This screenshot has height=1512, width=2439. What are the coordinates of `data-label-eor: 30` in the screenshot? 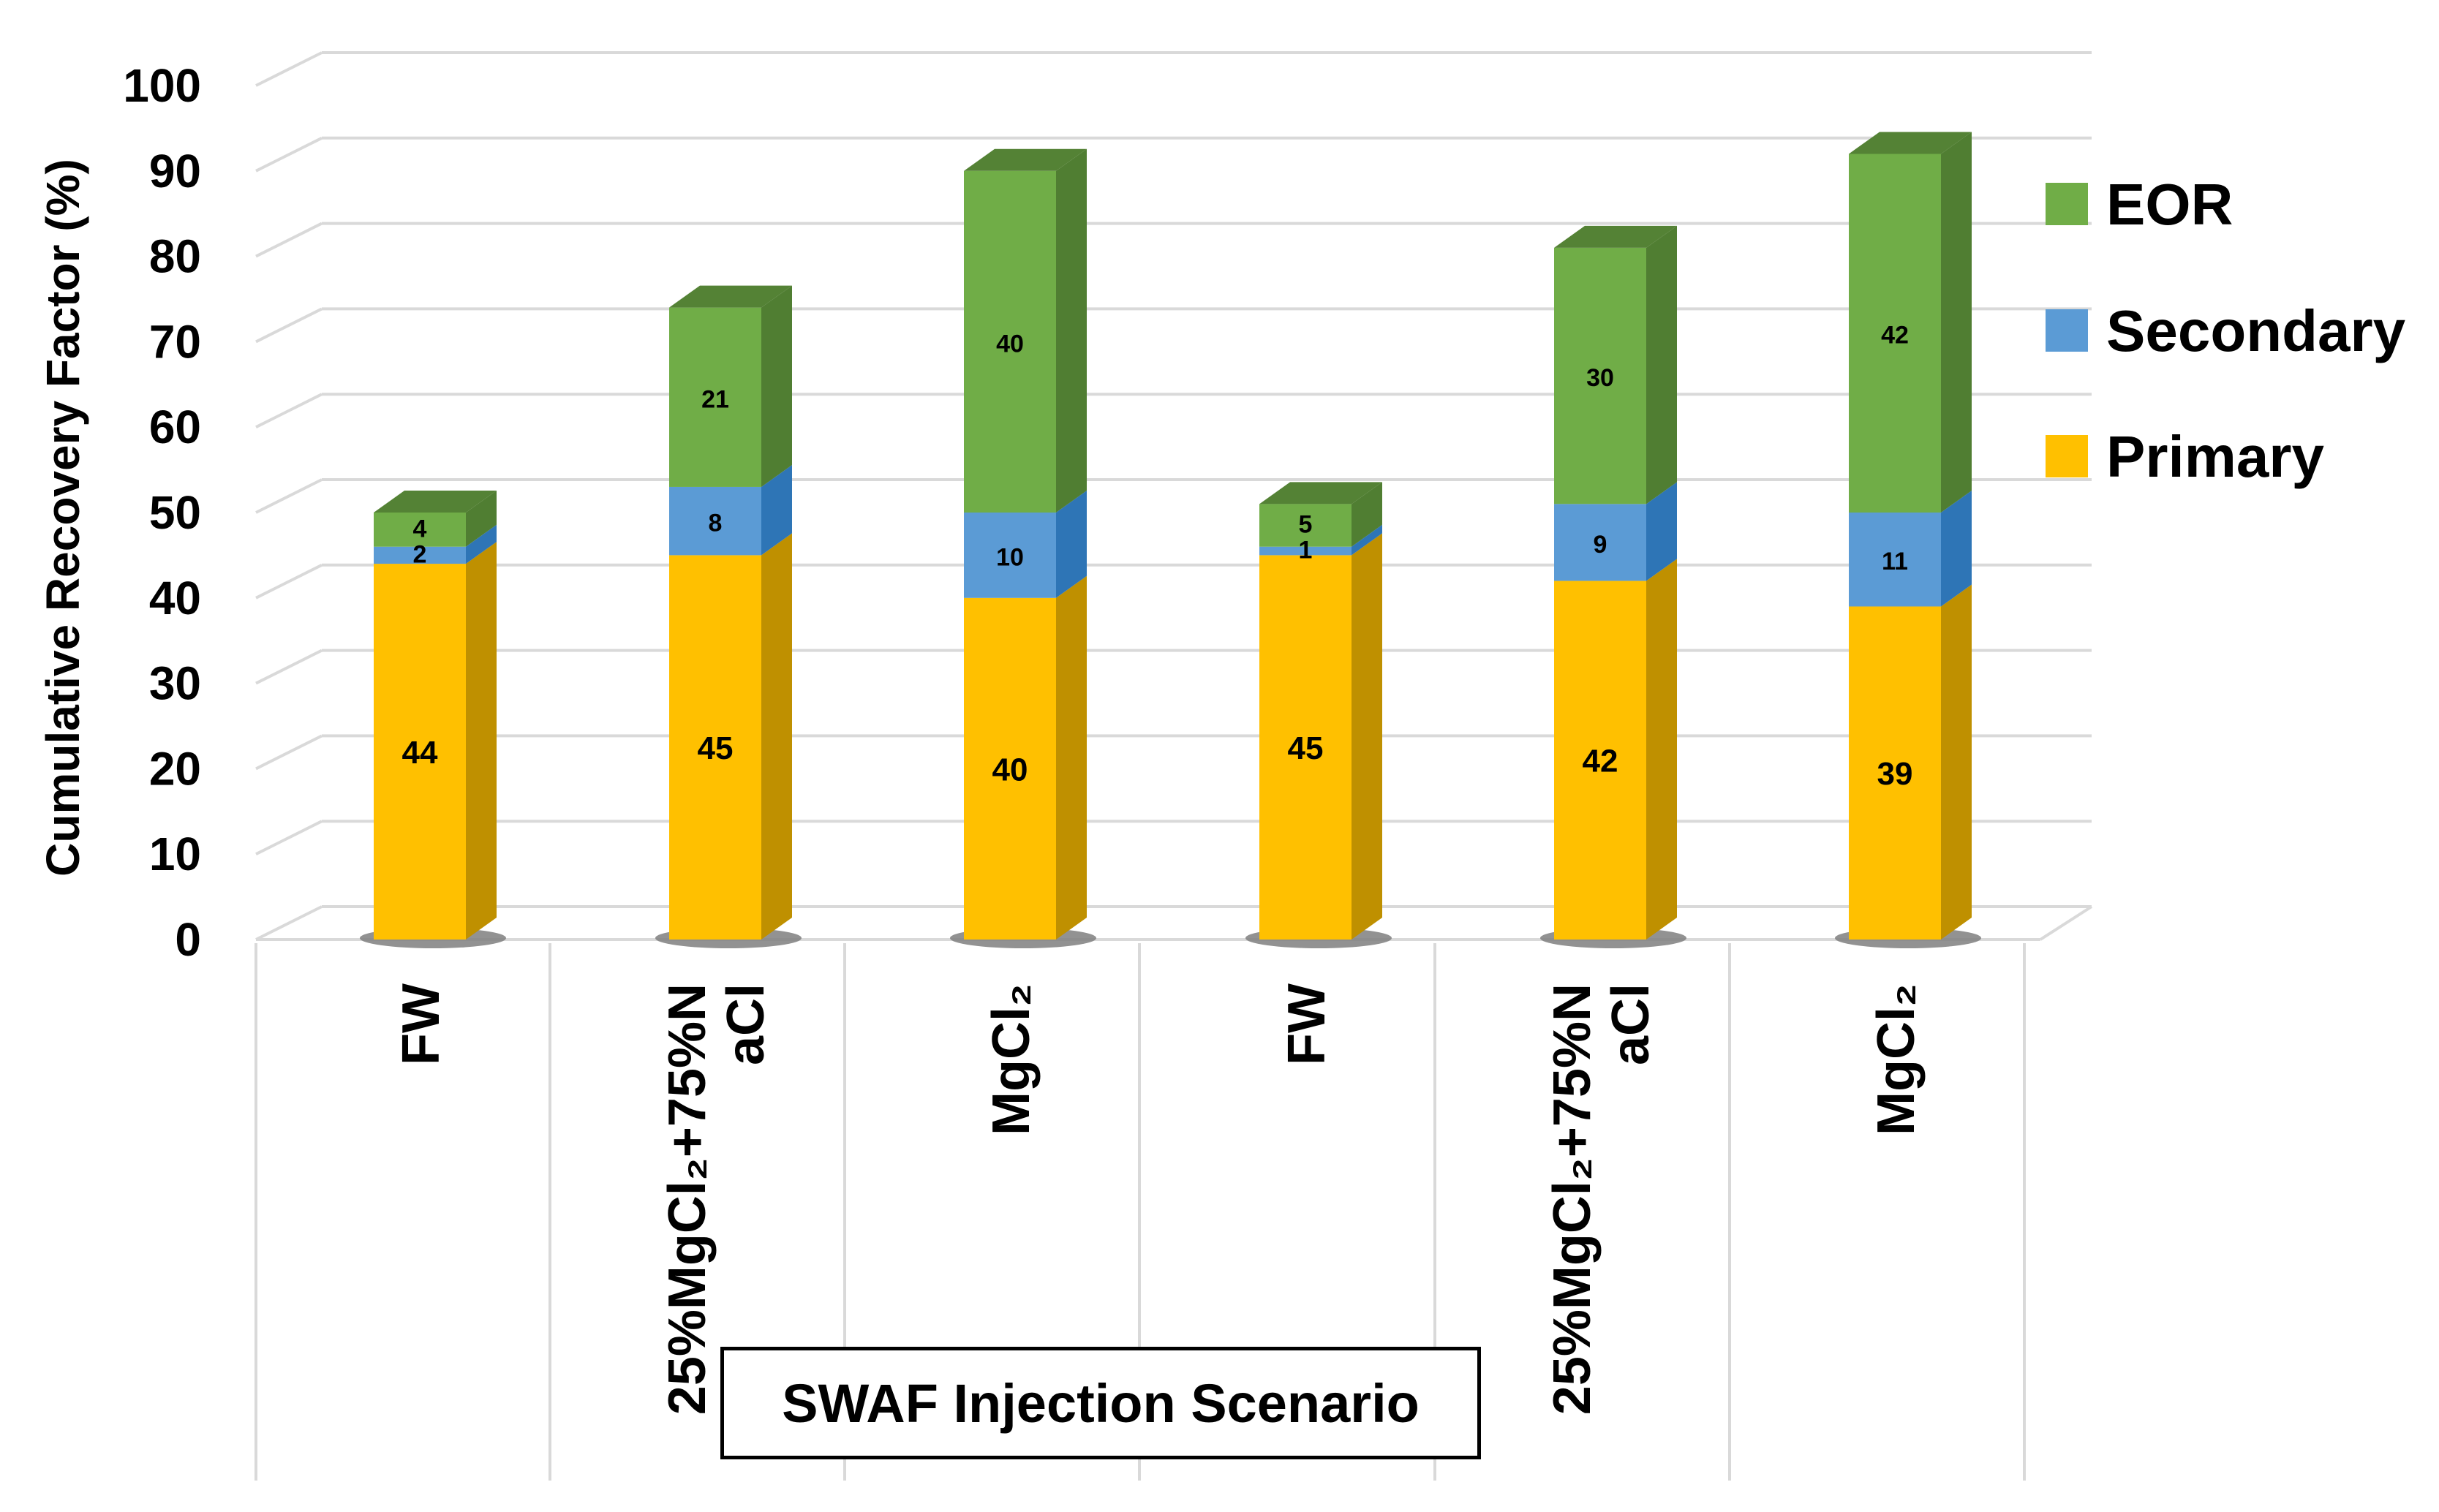 It's located at (1600, 378).